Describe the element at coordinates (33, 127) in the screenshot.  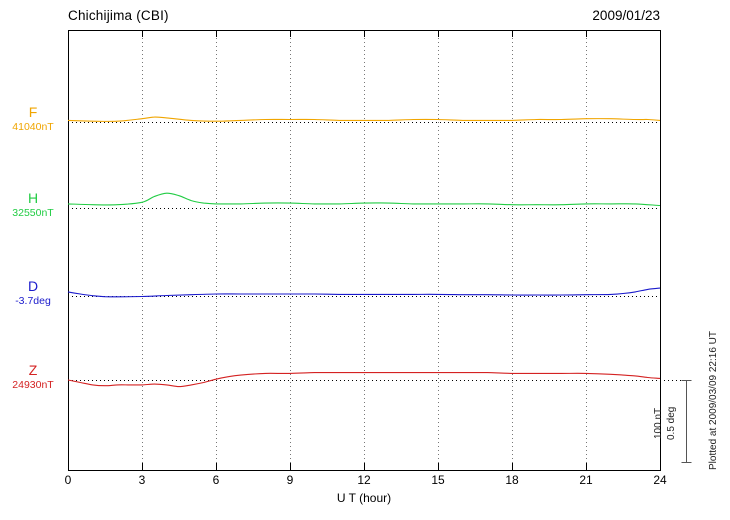
I see `series-baseline-F: 41040nT` at that location.